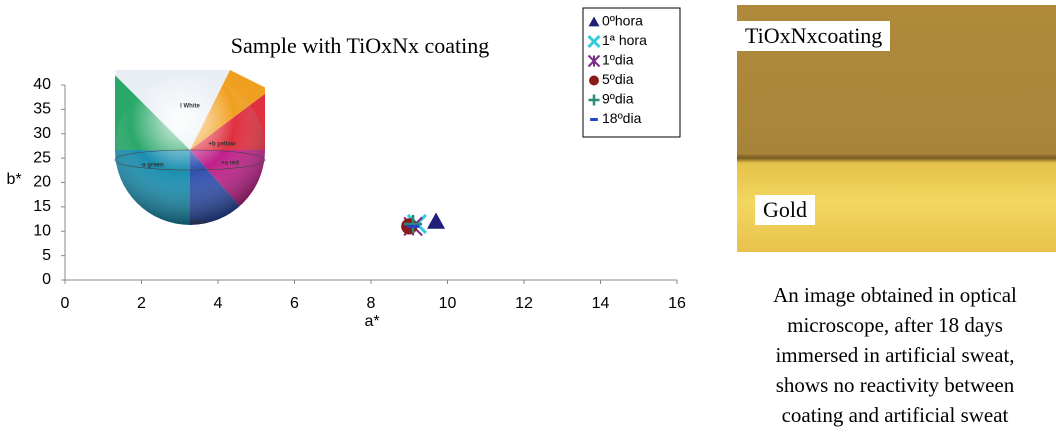 This screenshot has width=1056, height=439. I want to click on caption-line: An image obtained in optical, so click(895, 295).